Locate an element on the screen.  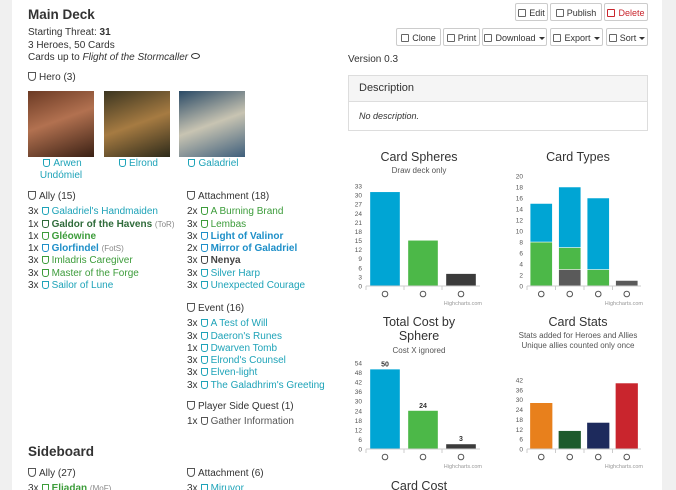
card-name: Galadriel's Handmaiden is located at coordinates (104, 212).